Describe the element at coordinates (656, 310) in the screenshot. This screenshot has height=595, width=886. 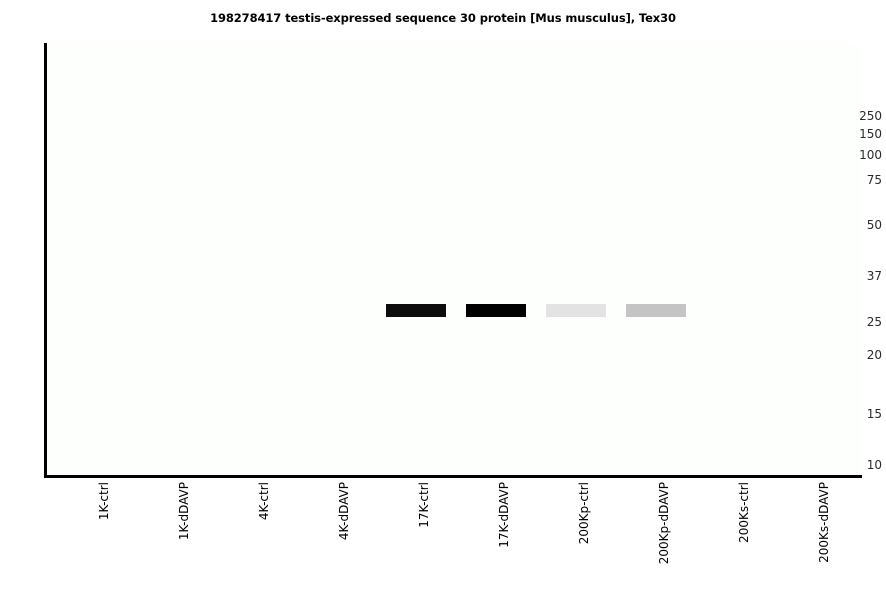
I see `band-200Kp-dDAVP` at that location.